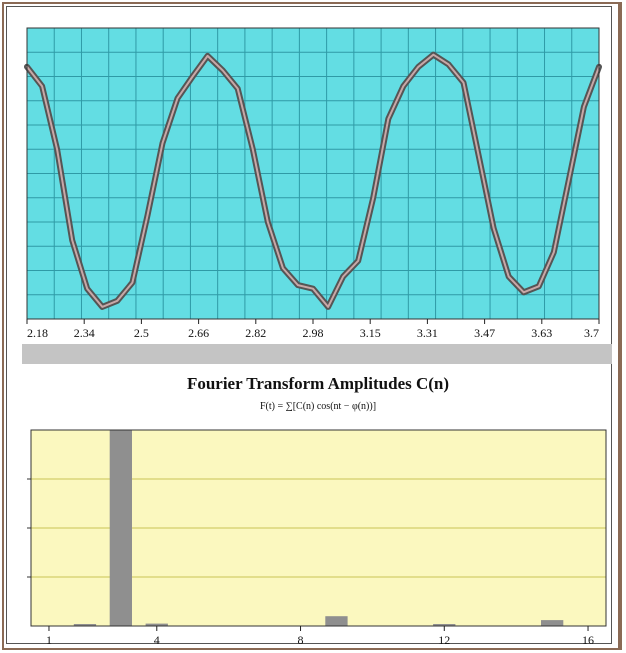 The image size is (626, 653). Describe the element at coordinates (317, 354) in the screenshot. I see `horizontal-scrollbar` at that location.